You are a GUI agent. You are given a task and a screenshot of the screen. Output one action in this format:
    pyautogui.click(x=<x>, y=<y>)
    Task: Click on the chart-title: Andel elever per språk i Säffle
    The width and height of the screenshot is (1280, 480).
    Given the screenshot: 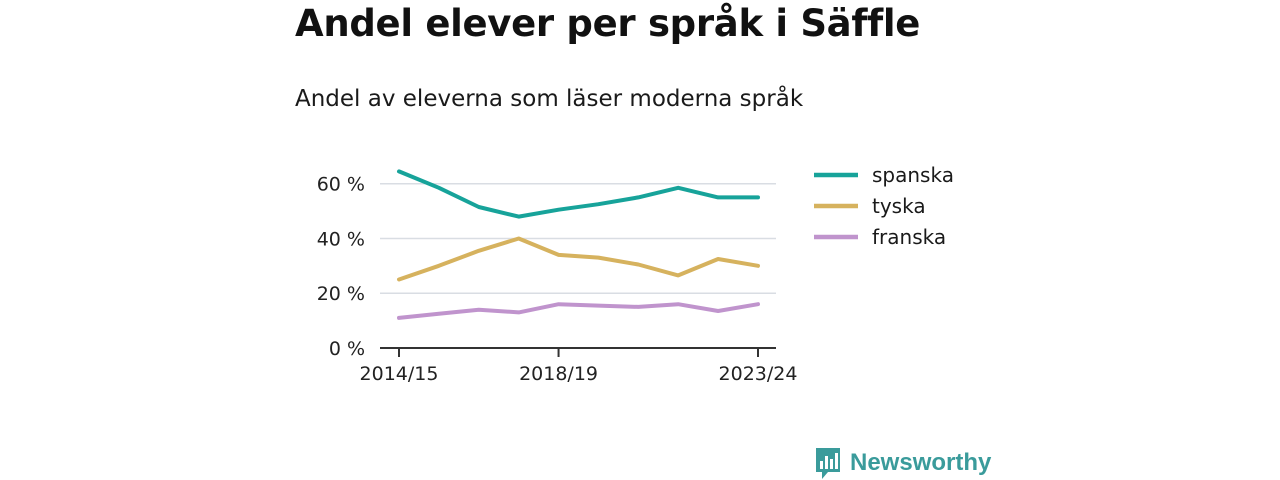 What is the action you would take?
    pyautogui.click(x=608, y=23)
    